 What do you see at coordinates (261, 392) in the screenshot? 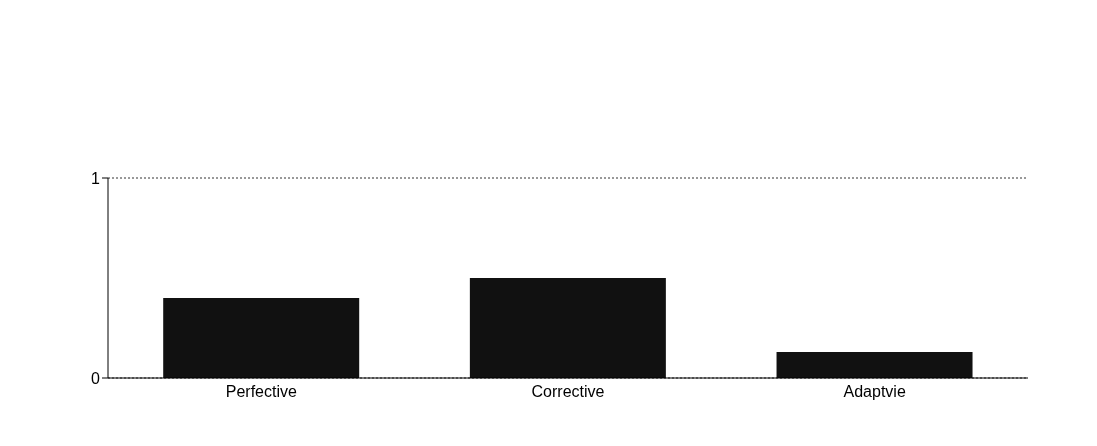
I see `x-tick-label: Perfective` at bounding box center [261, 392].